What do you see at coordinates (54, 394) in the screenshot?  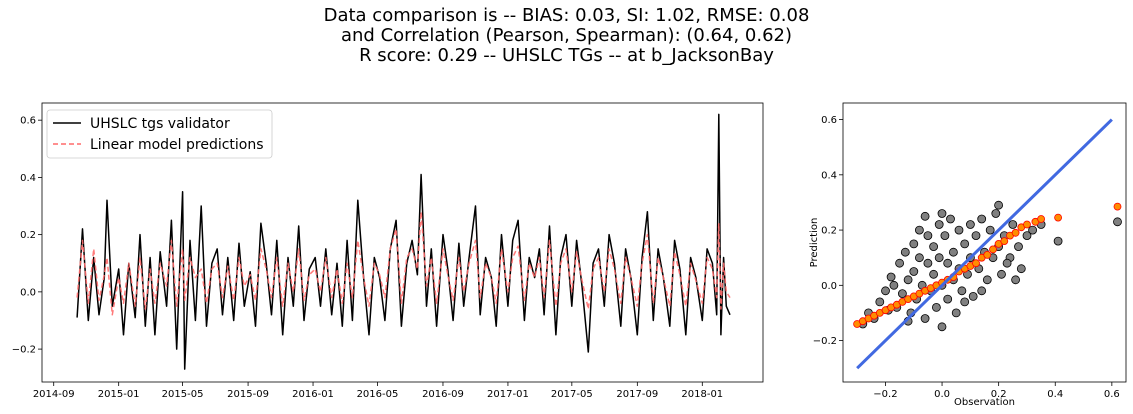 I see `x-tick-label: 2014-09` at bounding box center [54, 394].